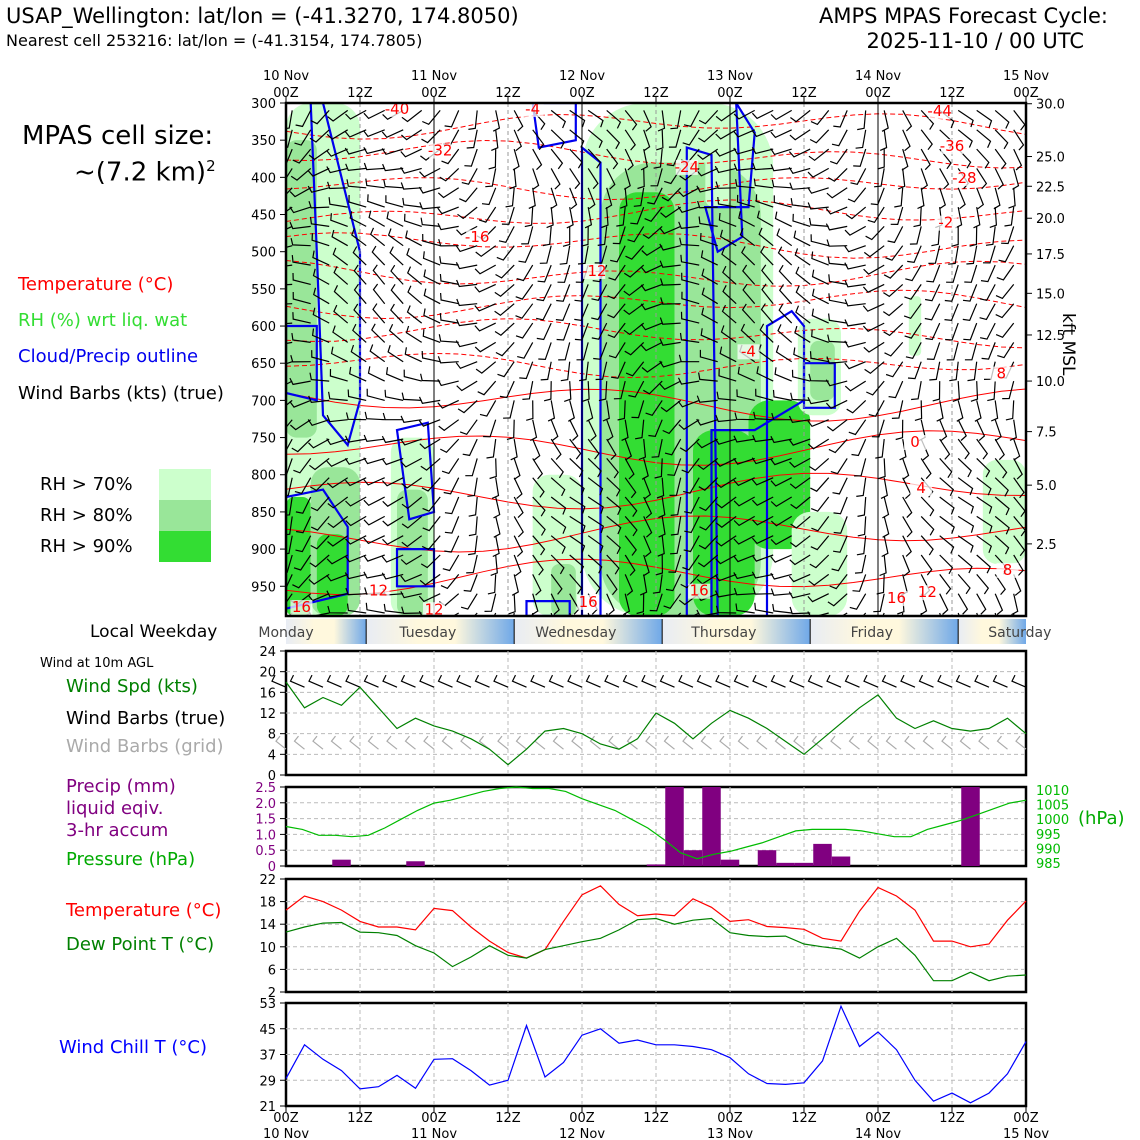 The width and height of the screenshot is (1140, 1140). What do you see at coordinates (263, 178) in the screenshot?
I see `pressure-tick-label: 400` at bounding box center [263, 178].